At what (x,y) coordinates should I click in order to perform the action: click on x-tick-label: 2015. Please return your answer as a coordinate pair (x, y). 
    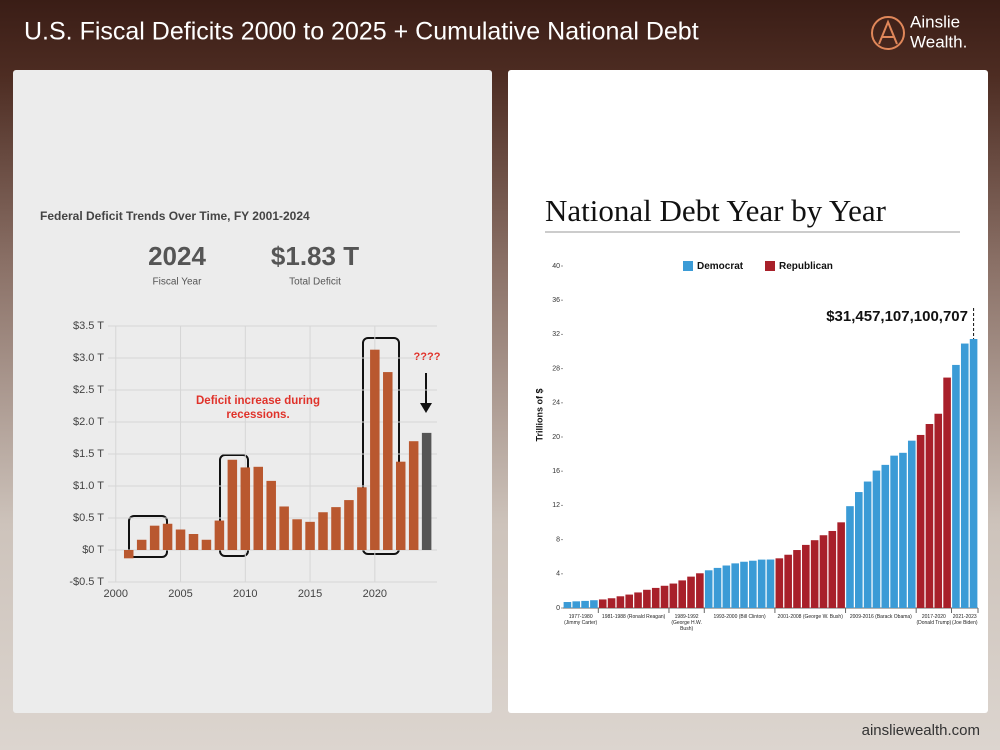
    Looking at the image, I should click on (310, 594).